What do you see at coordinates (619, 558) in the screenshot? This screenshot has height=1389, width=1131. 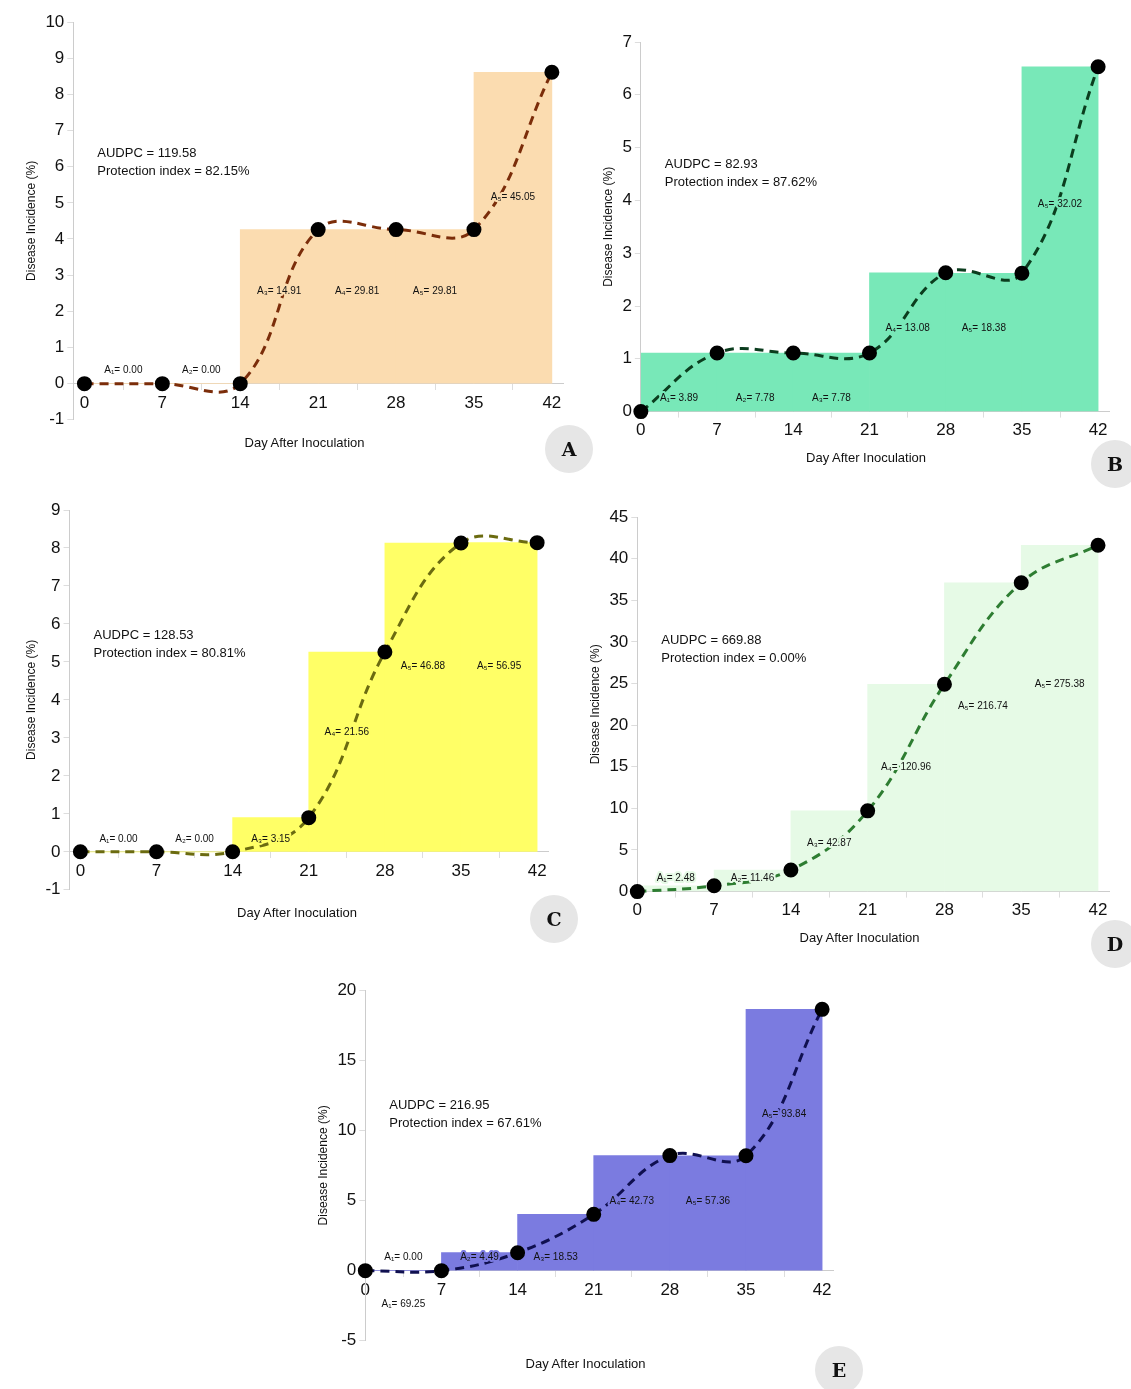 I see `y-tick-label: 40` at bounding box center [619, 558].